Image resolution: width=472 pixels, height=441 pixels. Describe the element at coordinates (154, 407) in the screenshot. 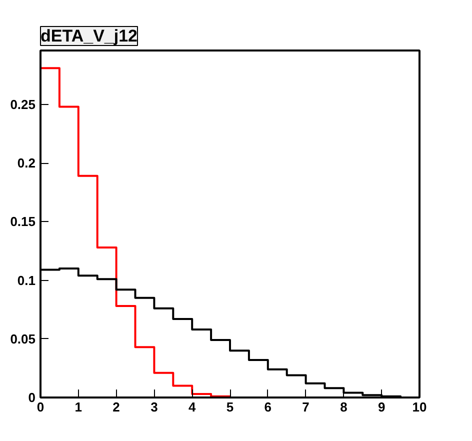

I see `x-tick-label: 3` at that location.